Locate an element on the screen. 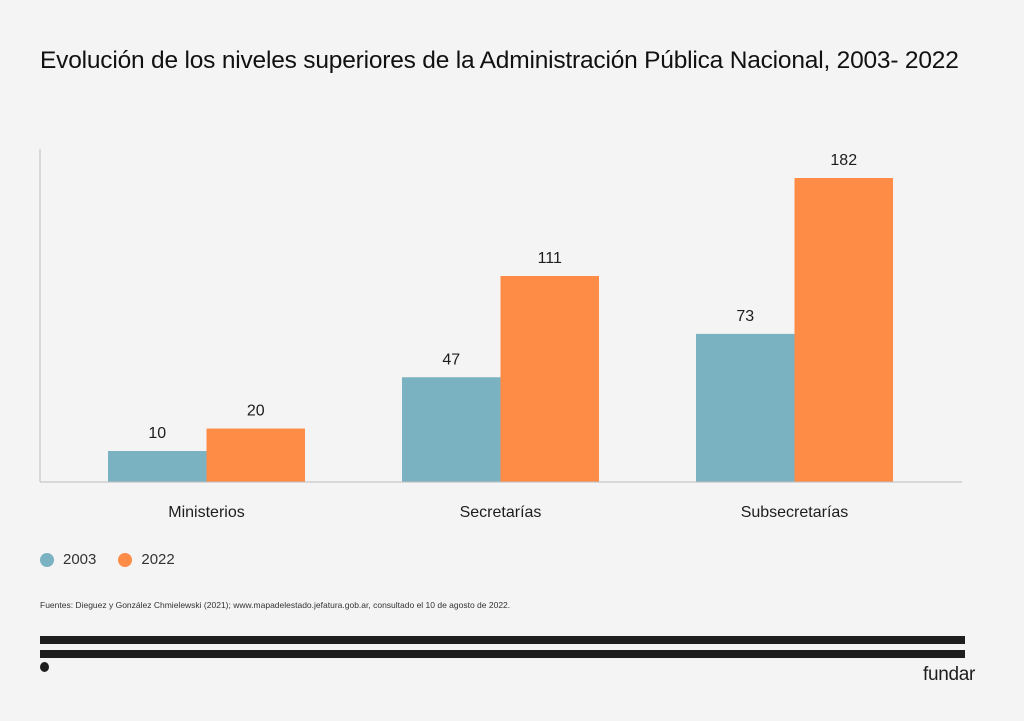 The image size is (1024, 721). bar-secretarías-2003 is located at coordinates (451, 429).